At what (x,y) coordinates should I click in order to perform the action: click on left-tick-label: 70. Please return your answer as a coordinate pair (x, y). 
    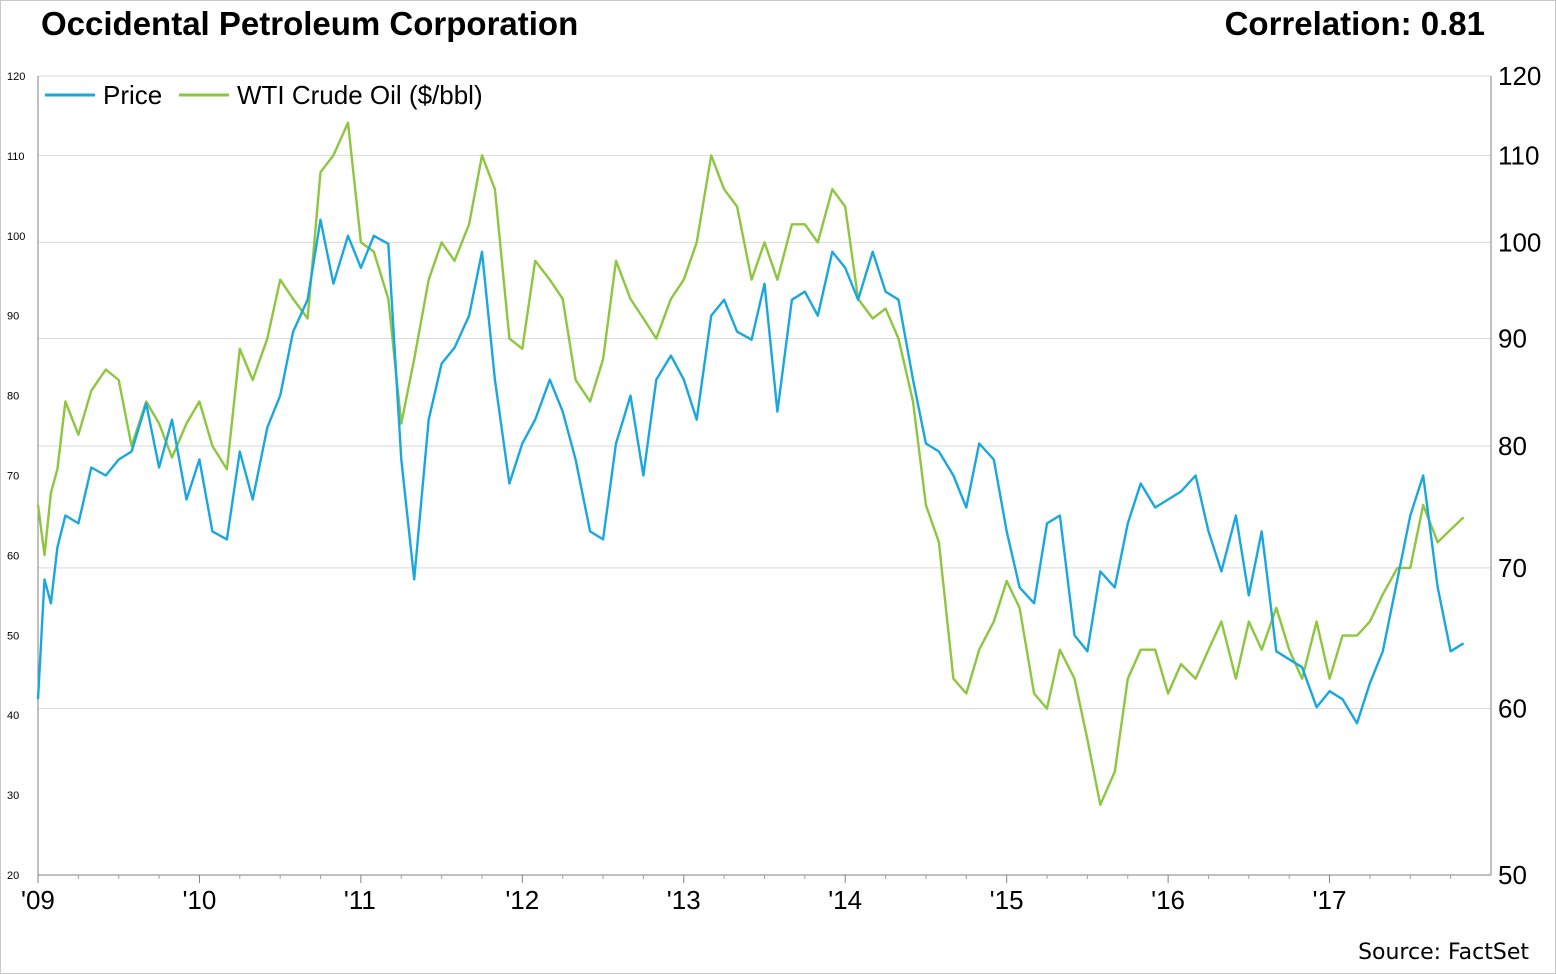
    Looking at the image, I should click on (13, 477).